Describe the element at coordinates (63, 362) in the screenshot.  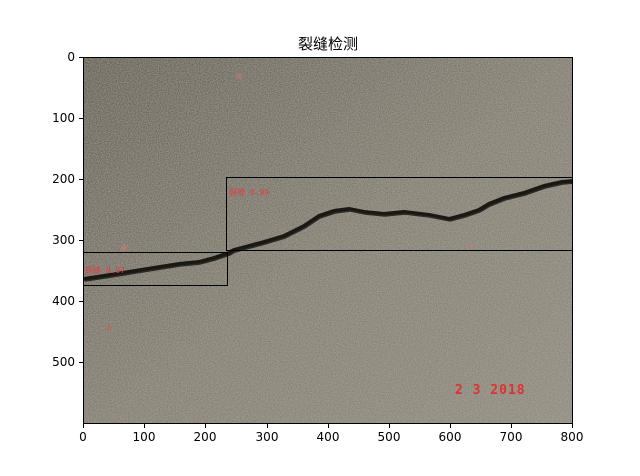
I see `y-tick-label: 500` at that location.